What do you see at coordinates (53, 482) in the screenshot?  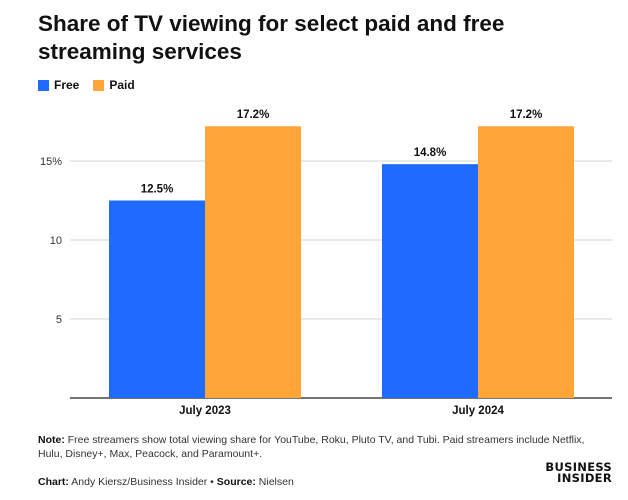 I see `chart-credit-label: Chart:` at bounding box center [53, 482].